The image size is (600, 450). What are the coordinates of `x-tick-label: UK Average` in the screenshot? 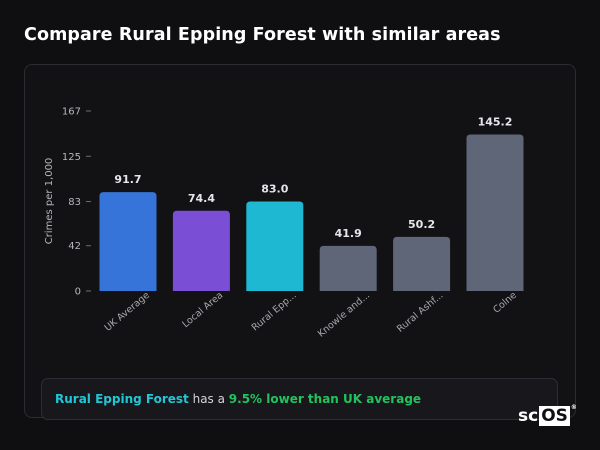 It's located at (127, 312).